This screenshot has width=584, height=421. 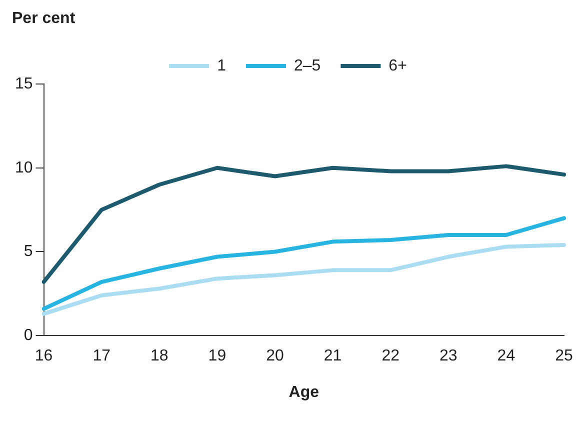 What do you see at coordinates (307, 65) in the screenshot?
I see `legend-label: 2–5` at bounding box center [307, 65].